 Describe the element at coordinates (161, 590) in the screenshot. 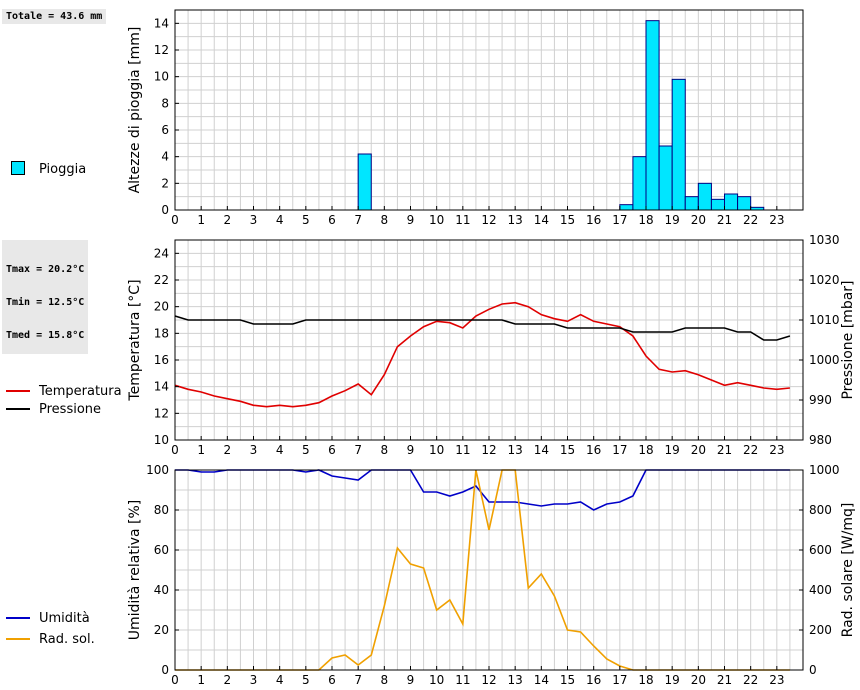

I see `y-tick-label: 40` at that location.